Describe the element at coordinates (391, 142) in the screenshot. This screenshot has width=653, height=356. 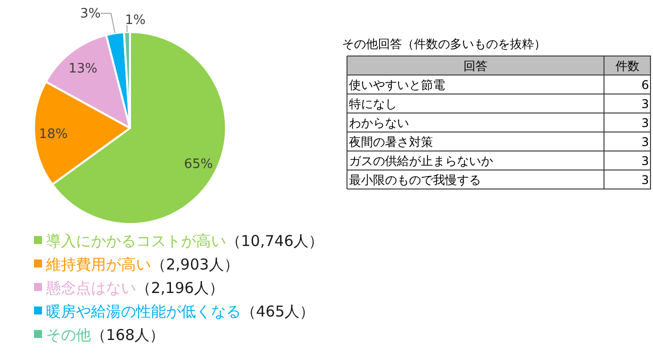
I see `category-label: 夜間の暑さ対策` at that location.